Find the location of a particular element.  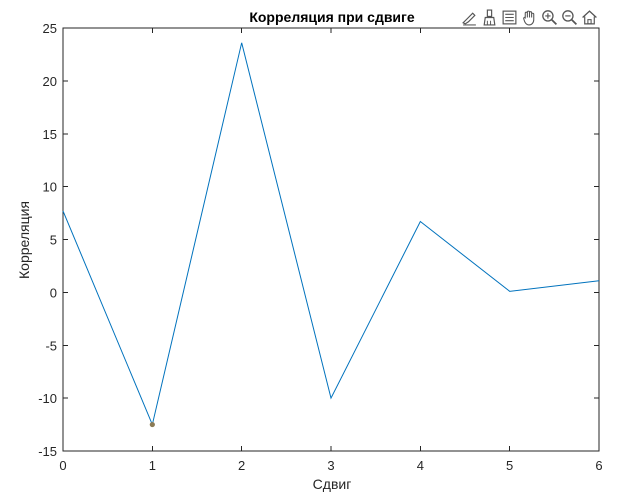

y-tick-label: 5 is located at coordinates (53, 240).